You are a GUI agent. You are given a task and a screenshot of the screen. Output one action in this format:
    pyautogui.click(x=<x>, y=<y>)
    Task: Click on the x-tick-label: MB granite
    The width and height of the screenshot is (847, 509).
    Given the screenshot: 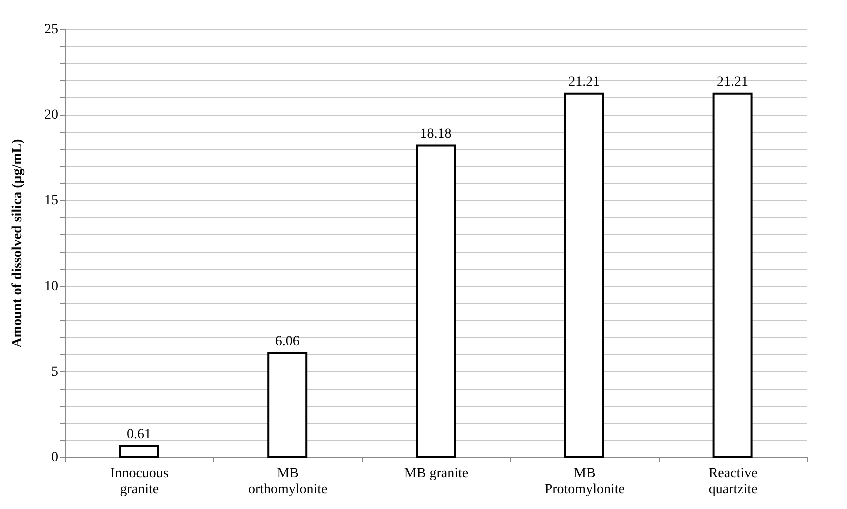 What is the action you would take?
    pyautogui.click(x=436, y=474)
    